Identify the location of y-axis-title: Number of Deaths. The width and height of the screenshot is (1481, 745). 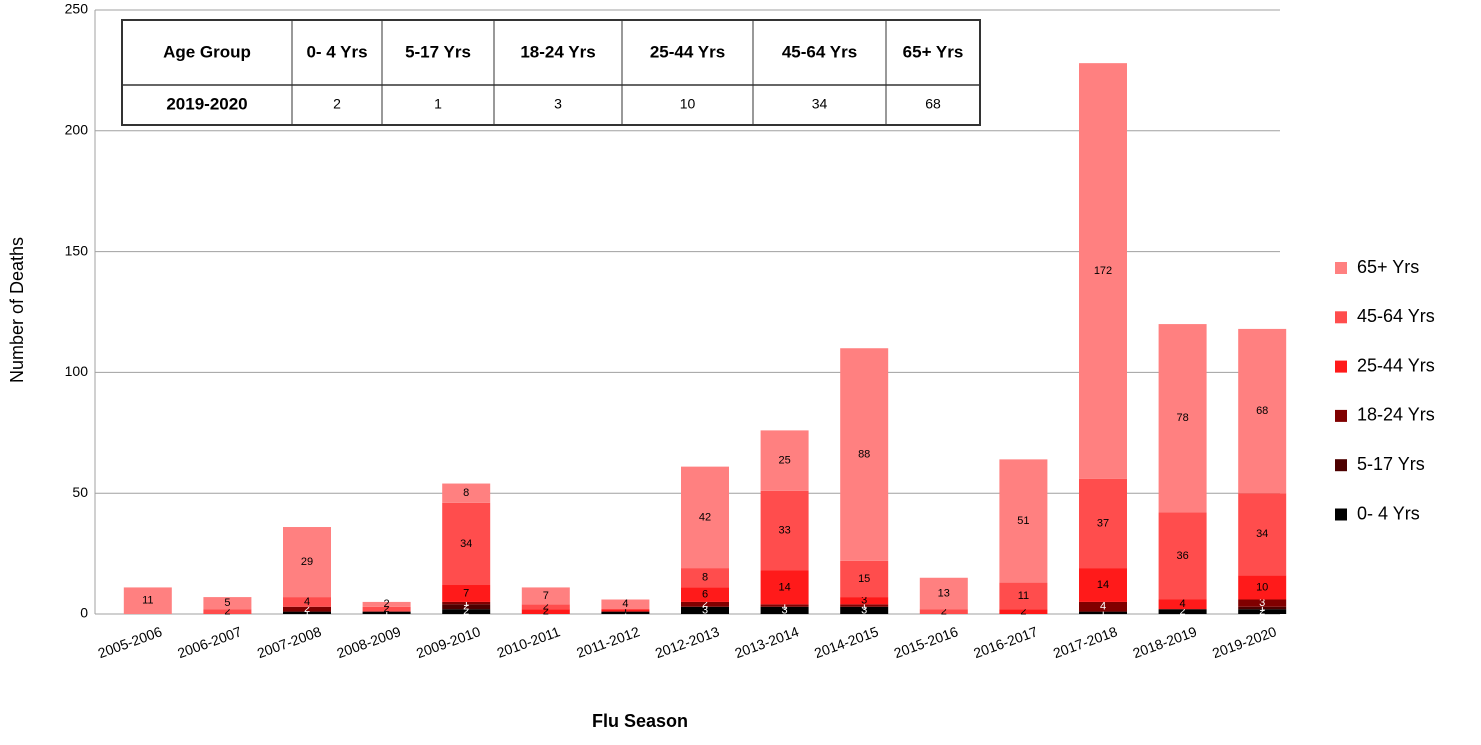
(17, 310).